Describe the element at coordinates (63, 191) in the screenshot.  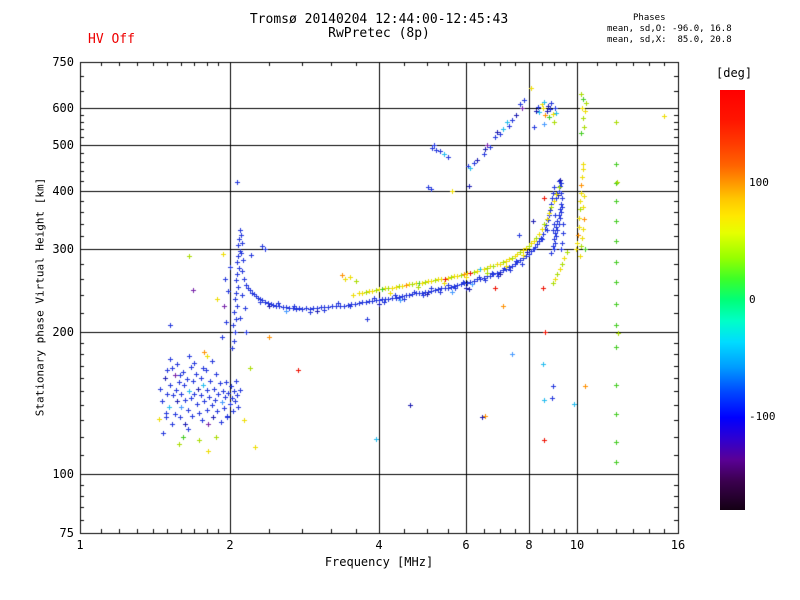
I see `y-tick-label: 400` at that location.